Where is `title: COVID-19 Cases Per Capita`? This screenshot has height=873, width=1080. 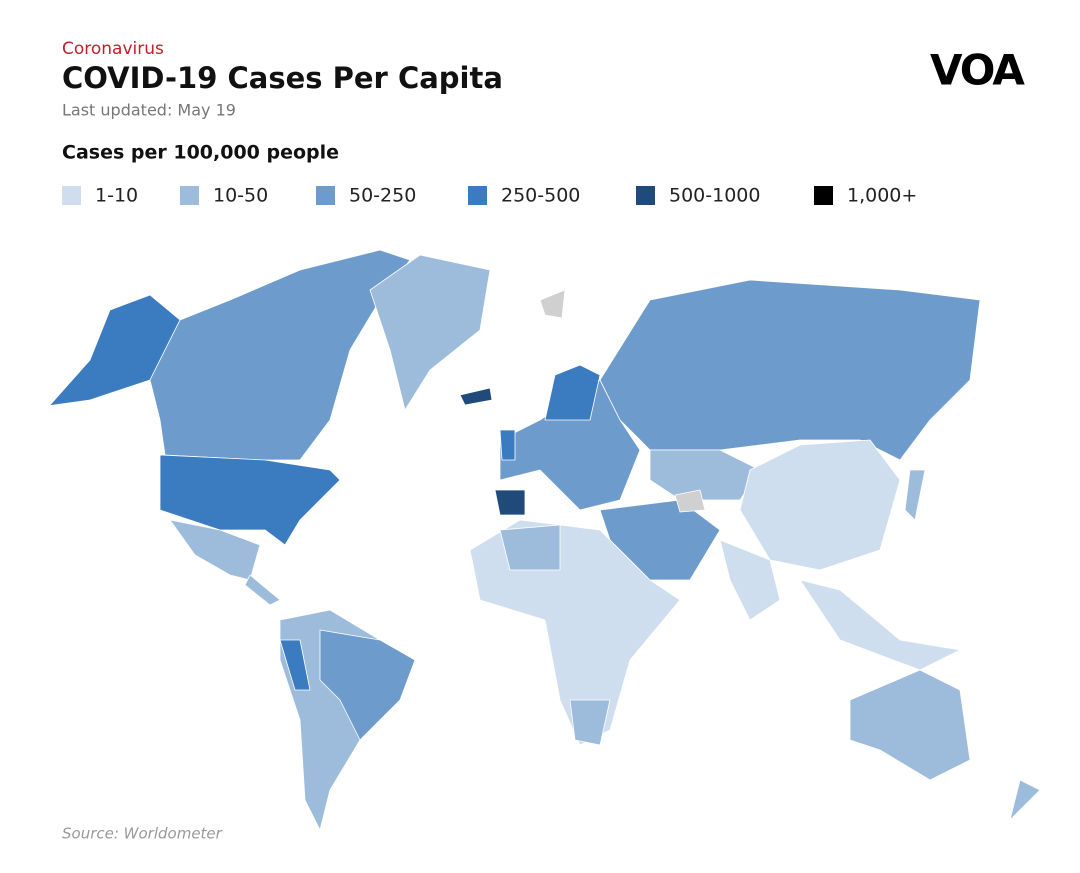 title: COVID-19 Cases Per Capita is located at coordinates (282, 78).